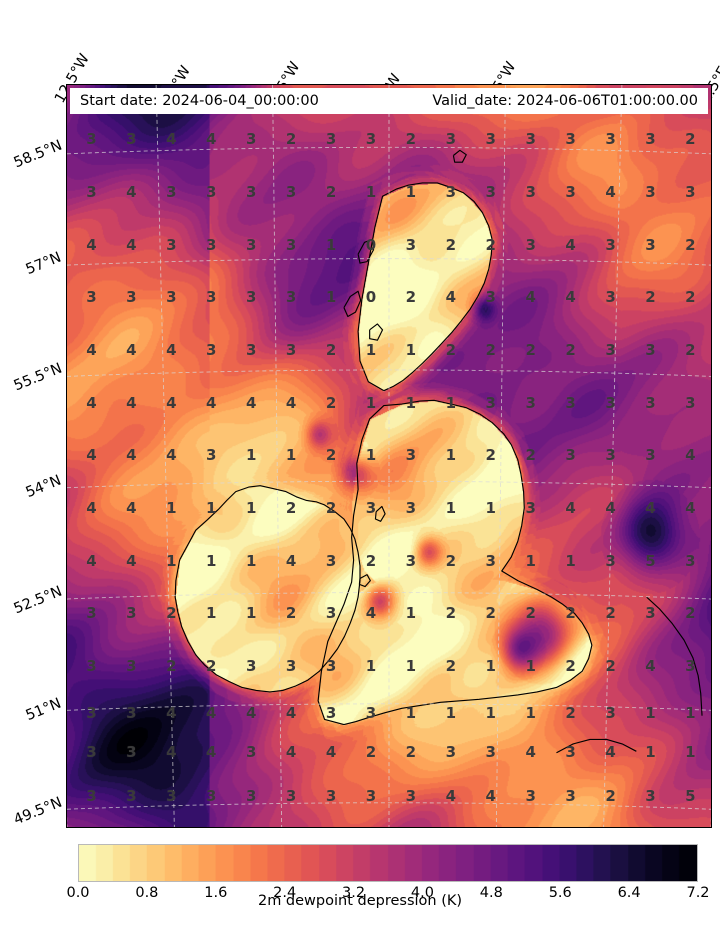 The width and height of the screenshot is (720, 949). Describe the element at coordinates (37, 377) in the screenshot. I see `latitude-tick: 55.5°N` at that location.